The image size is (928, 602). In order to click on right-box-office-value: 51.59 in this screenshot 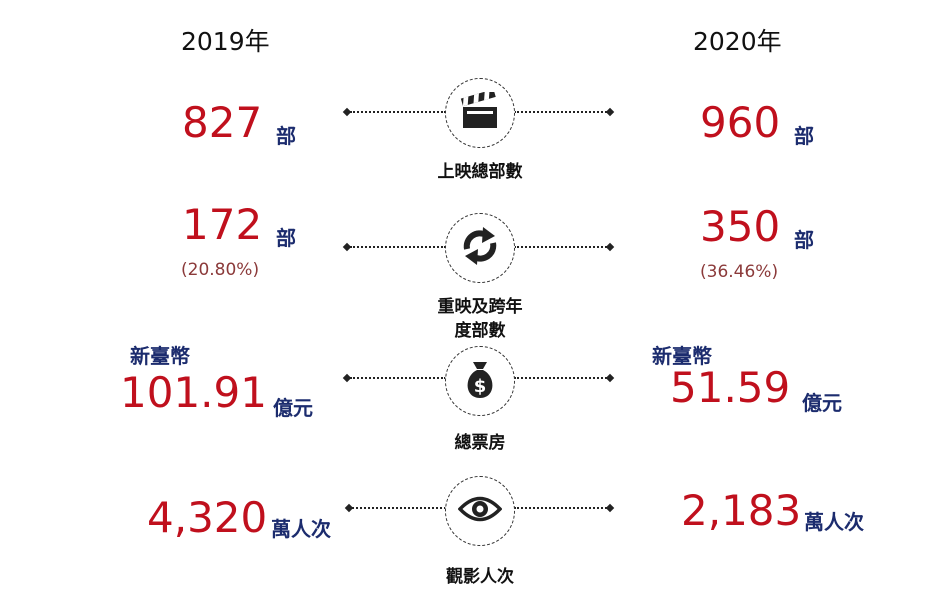, I will do `click(730, 387)`.